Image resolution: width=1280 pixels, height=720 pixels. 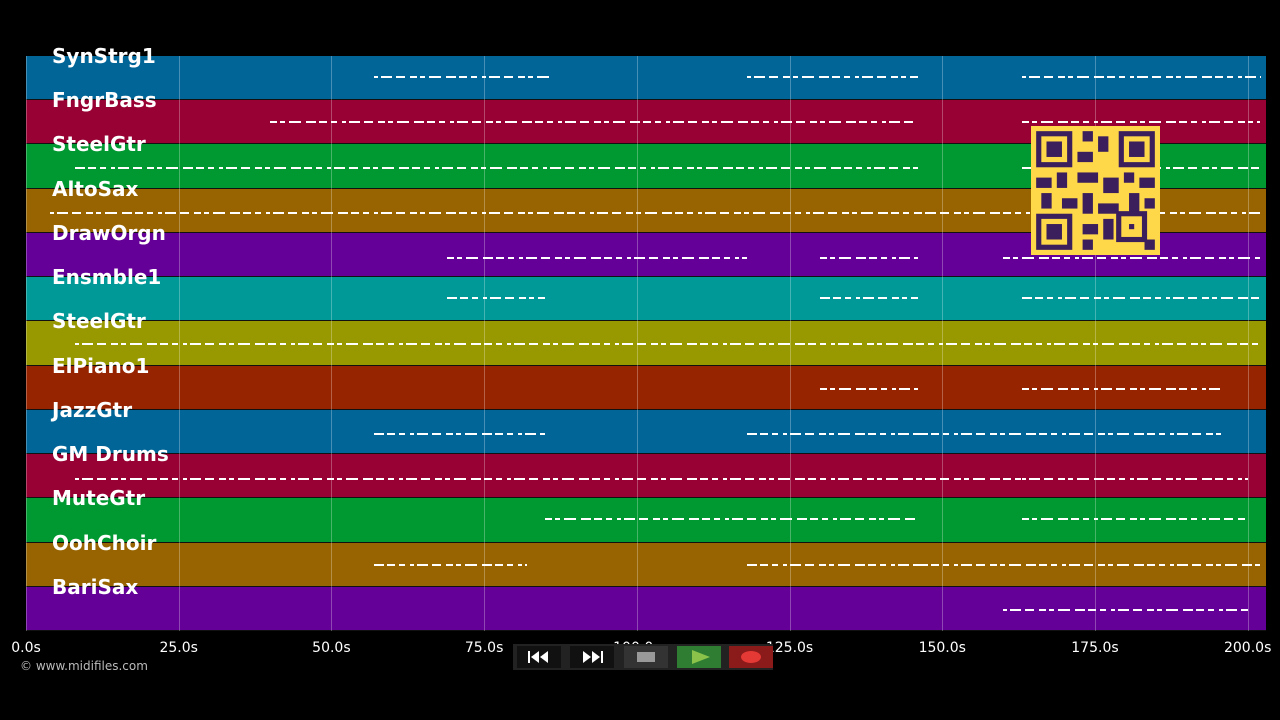 I want to click on record-icon, so click(x=751, y=657).